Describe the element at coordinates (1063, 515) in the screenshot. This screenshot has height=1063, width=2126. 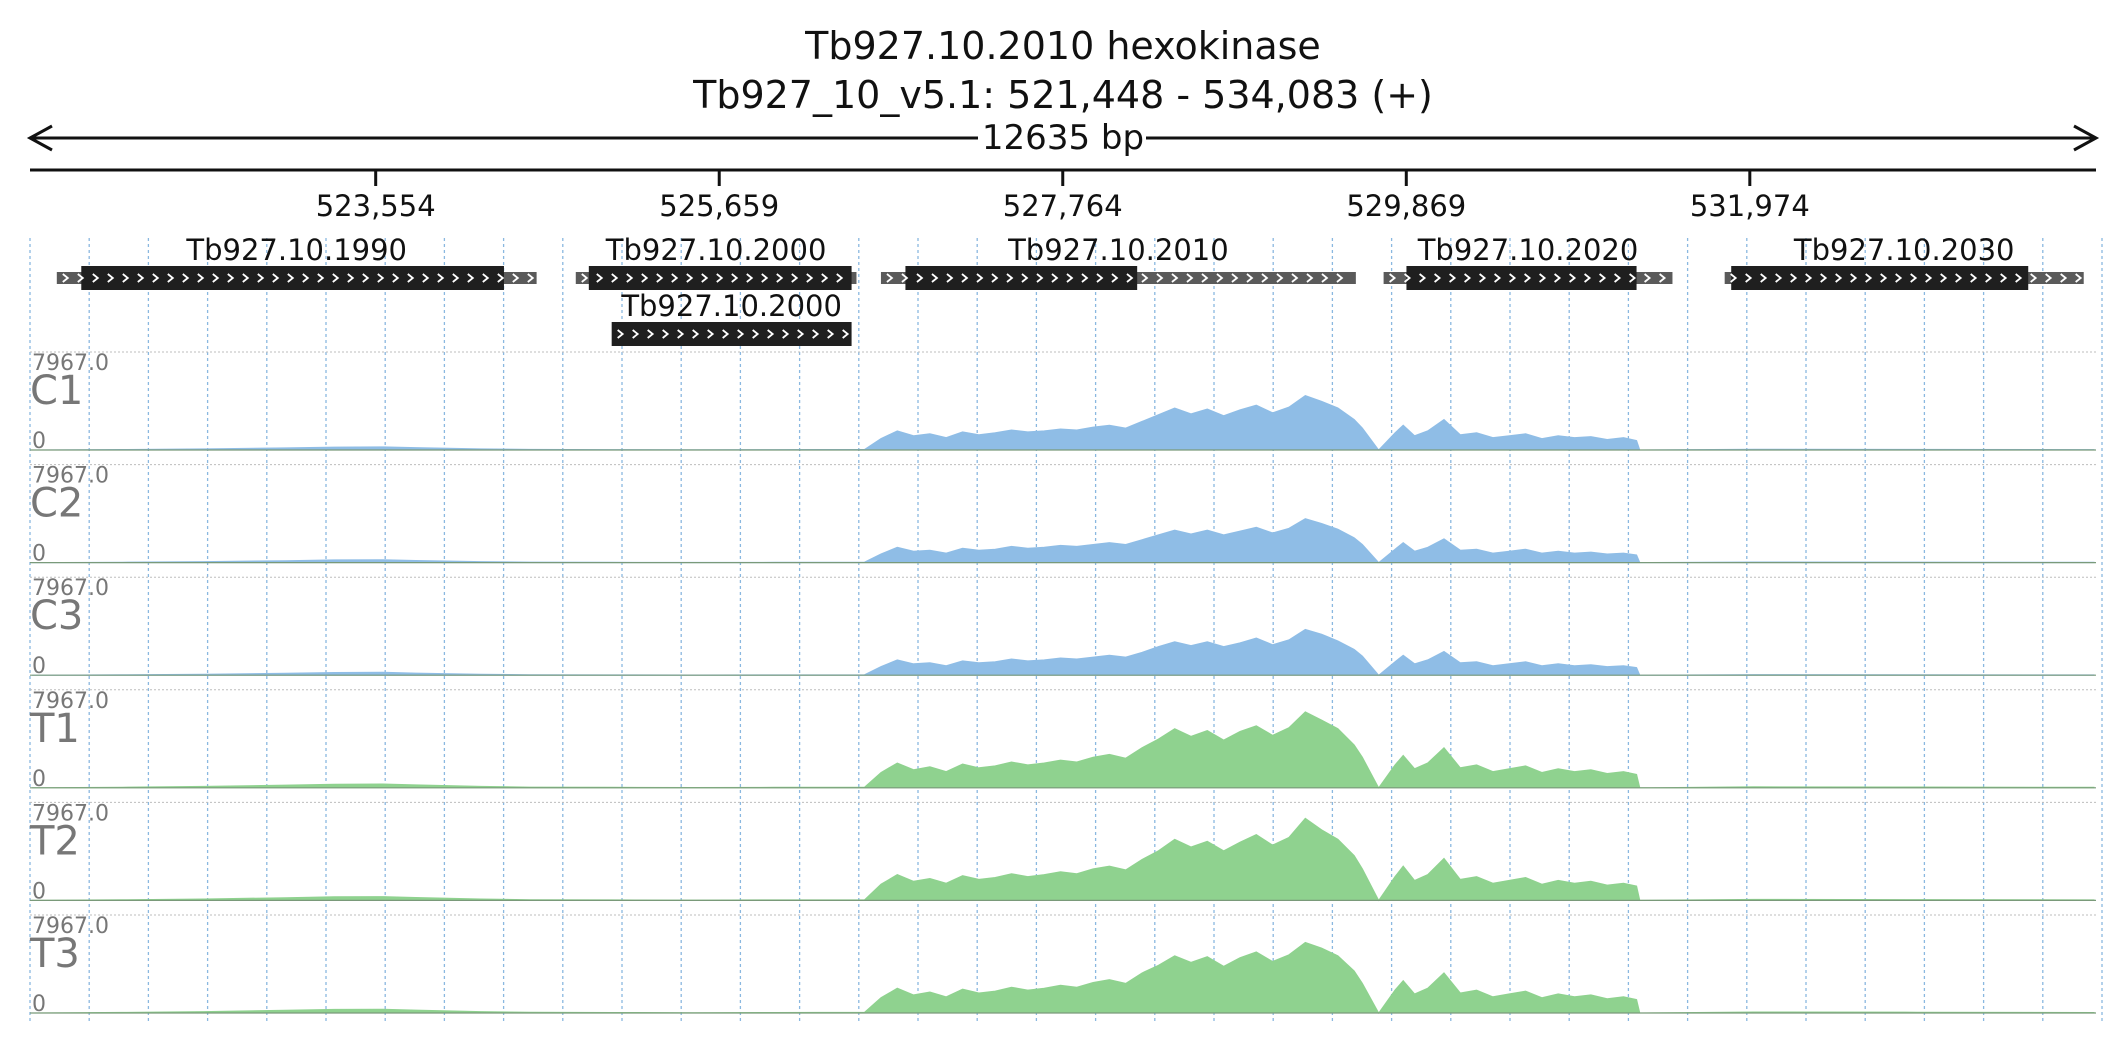
I see `coverage-track: 7967.0C2 0` at that location.